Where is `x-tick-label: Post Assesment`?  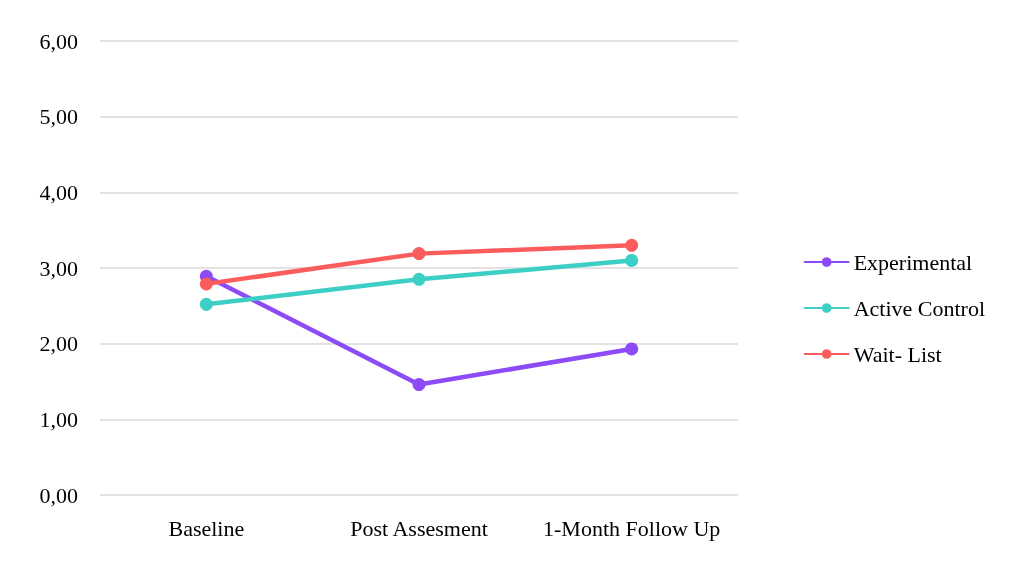
x-tick-label: Post Assesment is located at coordinates (419, 528).